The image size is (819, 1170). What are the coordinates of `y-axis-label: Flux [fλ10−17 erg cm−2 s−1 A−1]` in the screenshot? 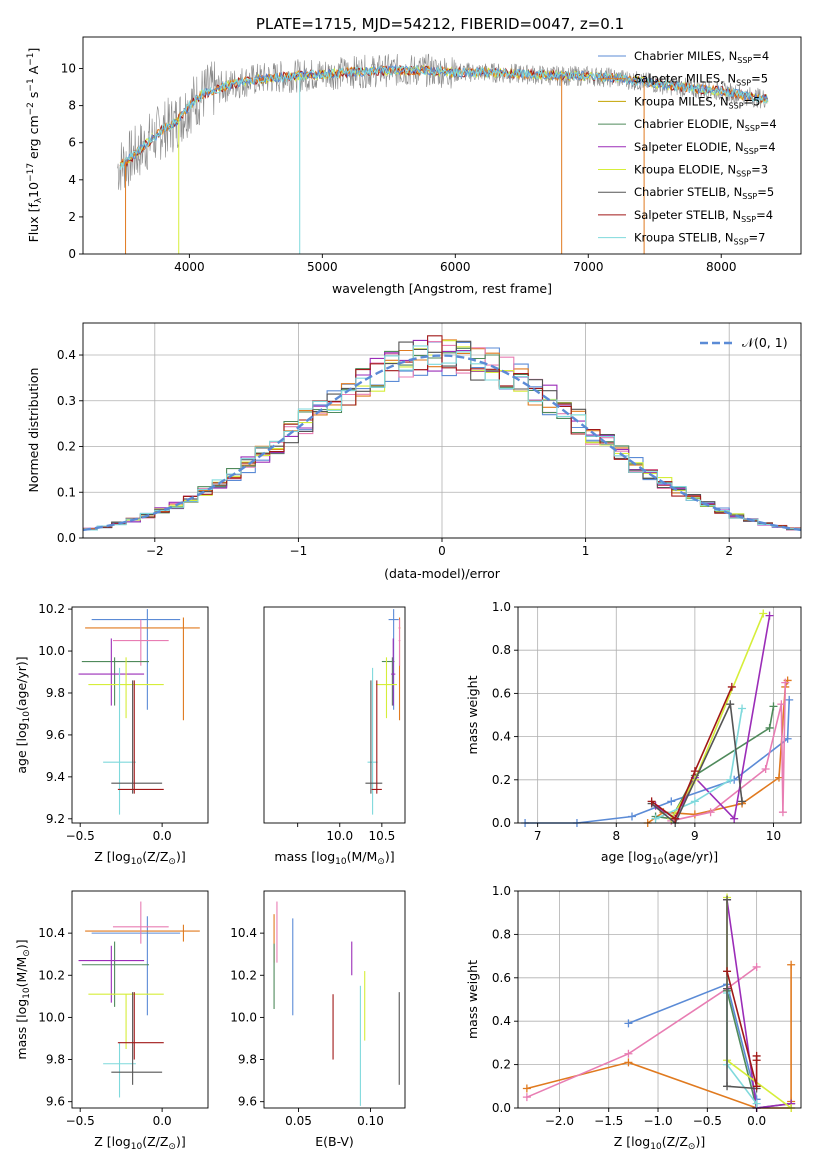 It's located at (35, 145).